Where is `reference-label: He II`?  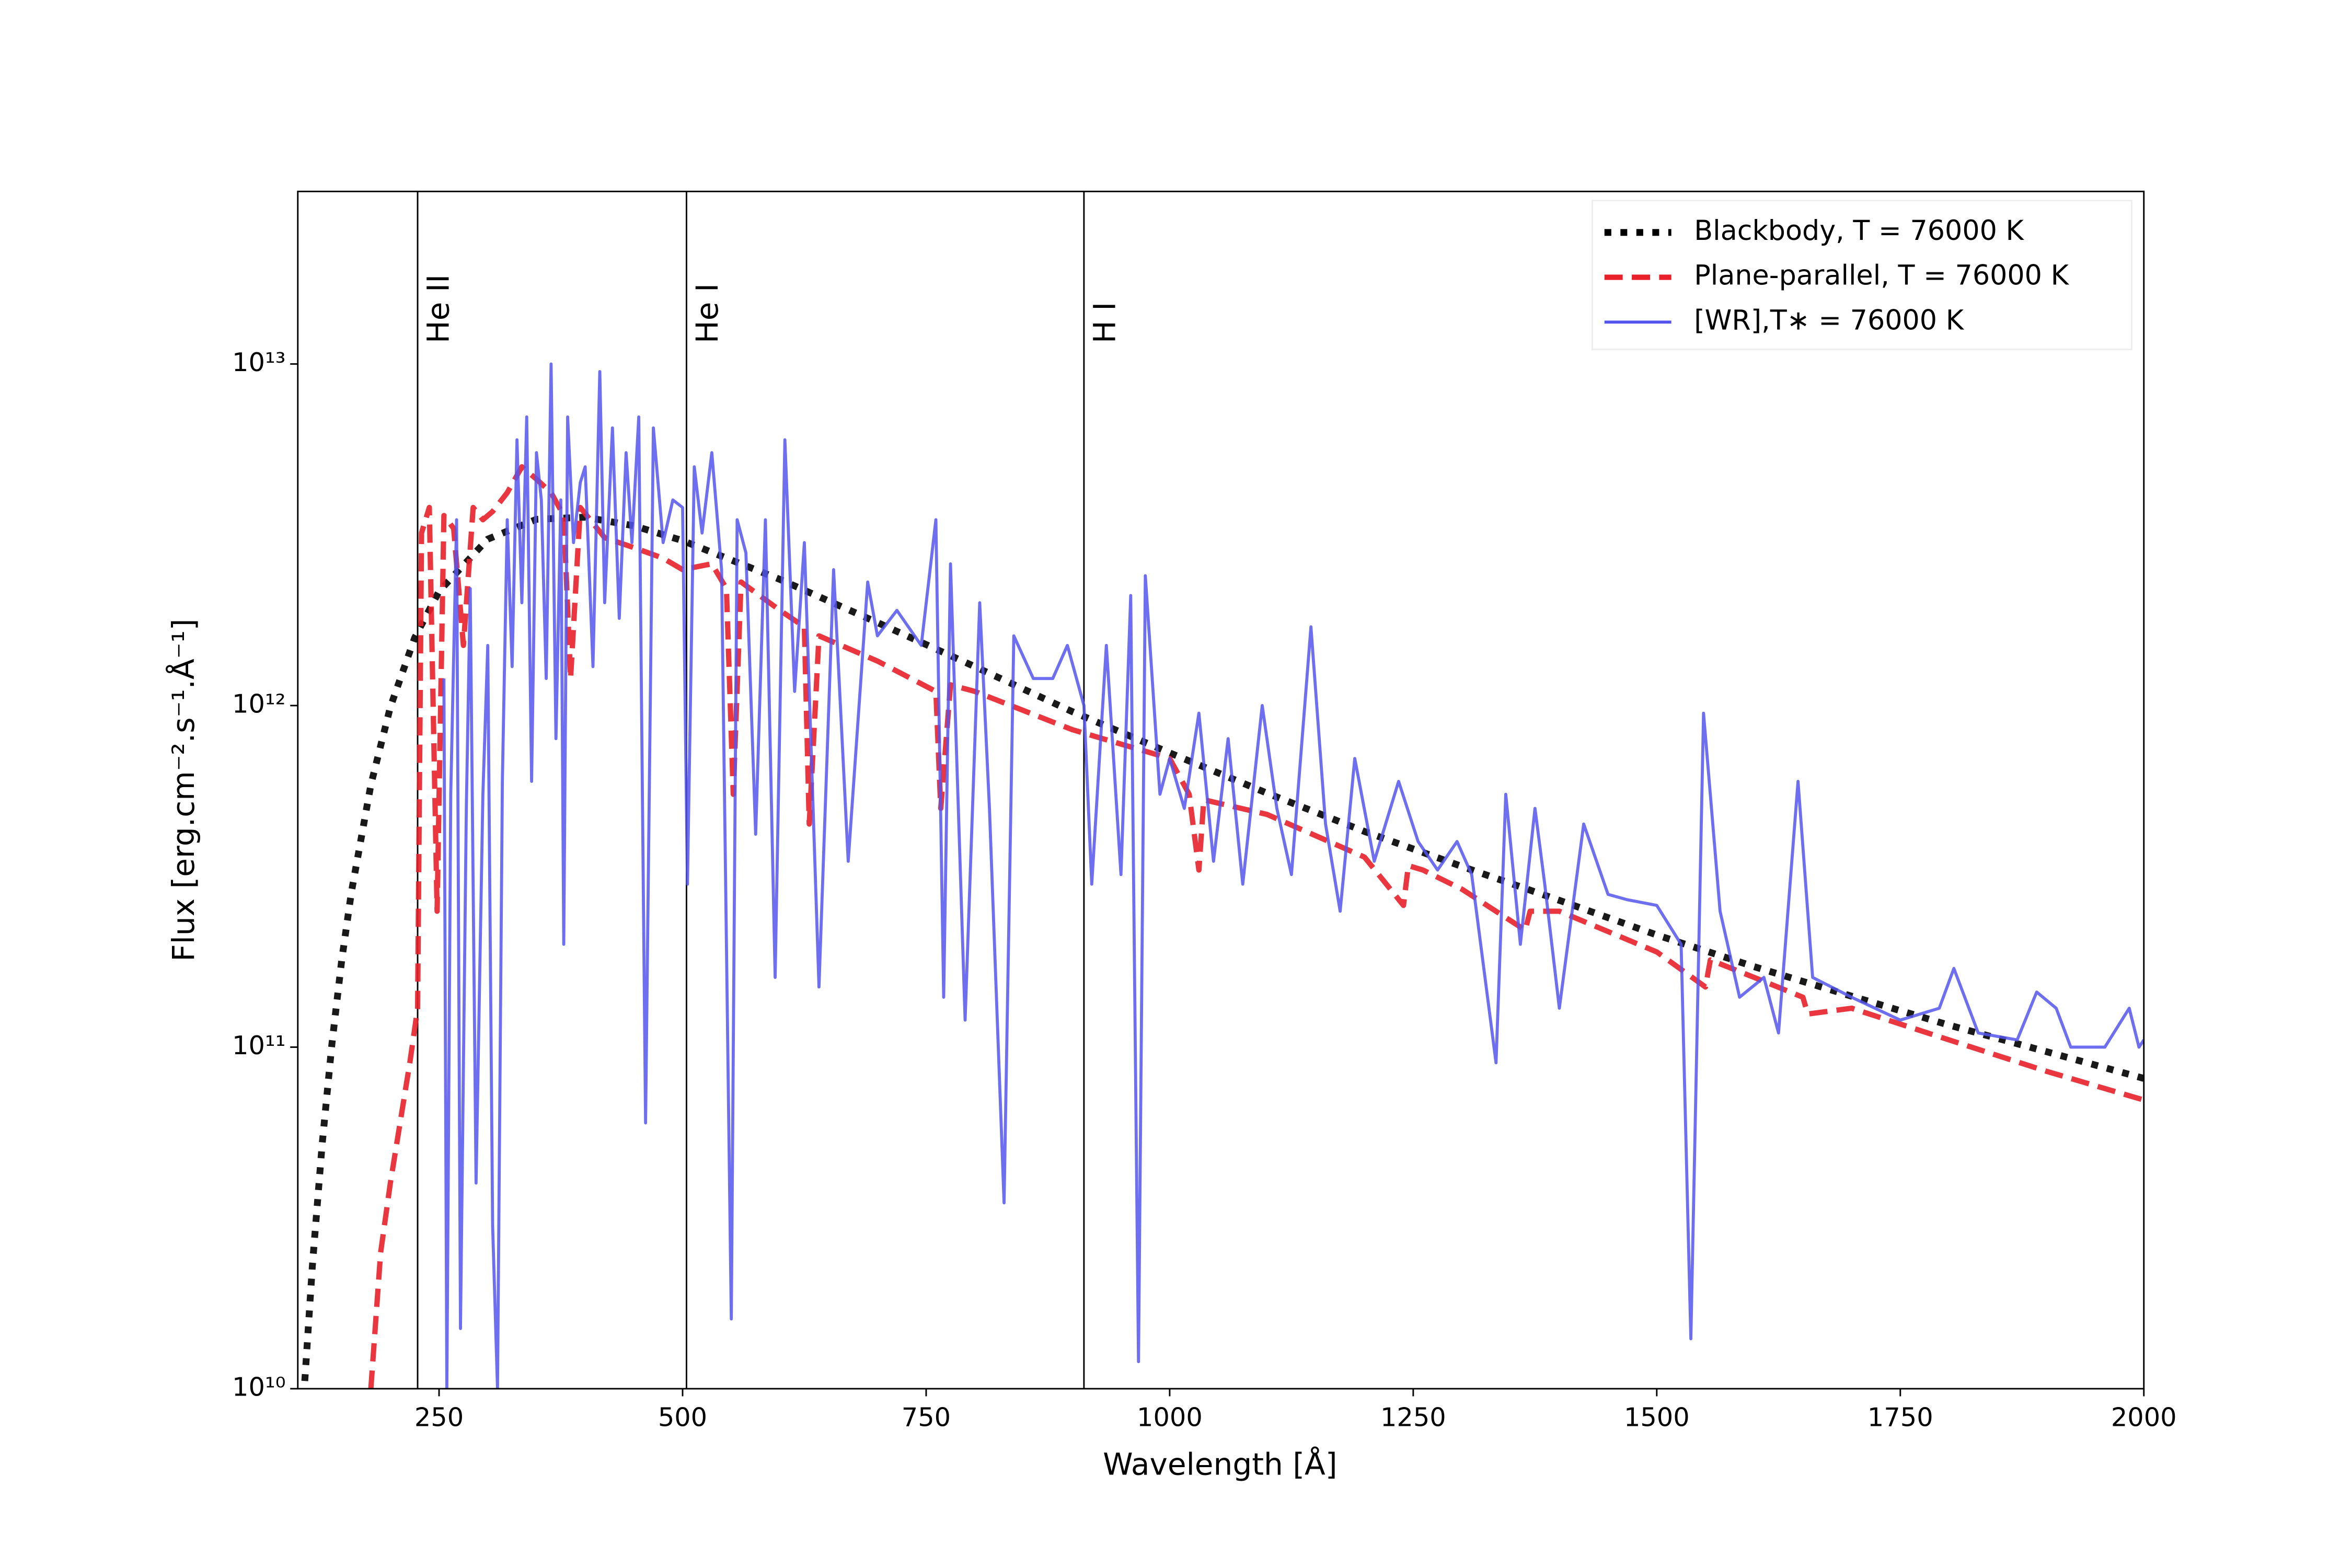 reference-label: He II is located at coordinates (438, 308).